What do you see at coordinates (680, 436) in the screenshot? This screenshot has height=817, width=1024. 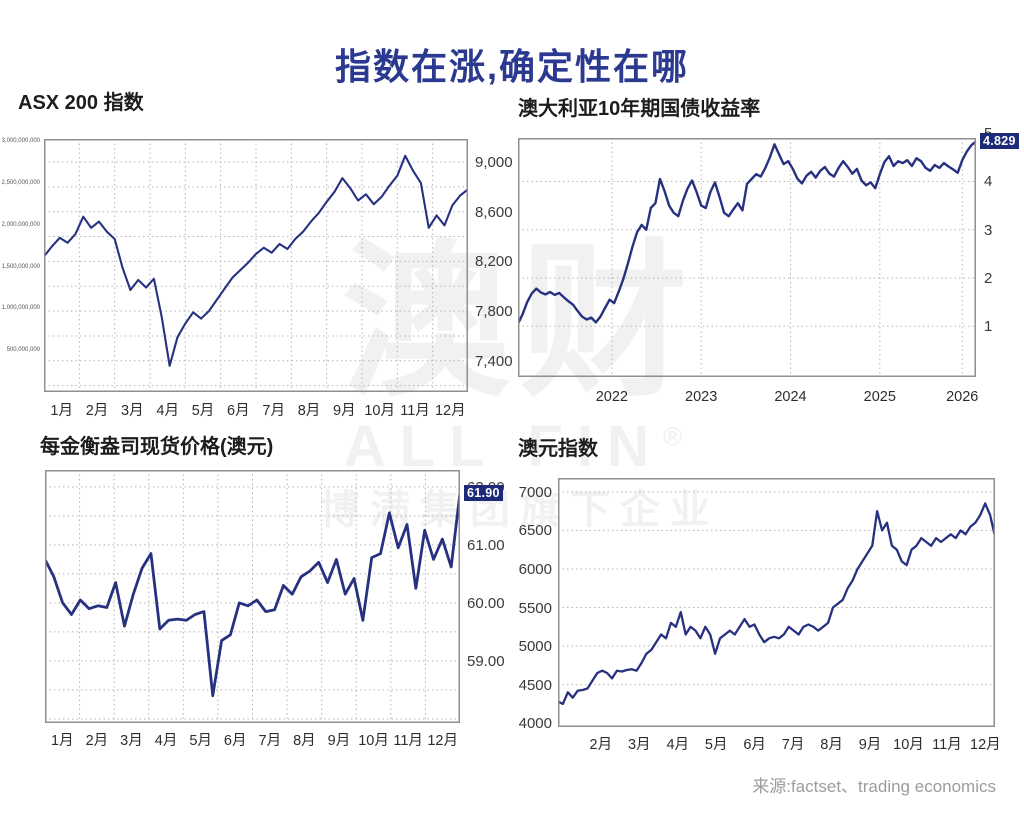 I see `registered-trademark-icon: ®` at bounding box center [680, 436].